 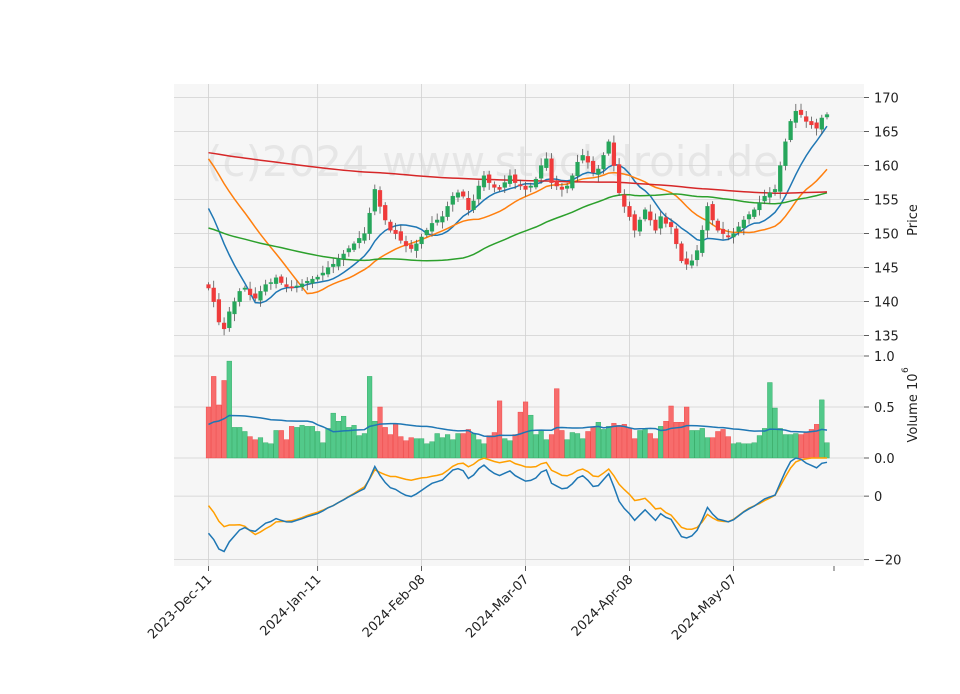 I want to click on price-tick-label: 170, so click(x=886, y=99).